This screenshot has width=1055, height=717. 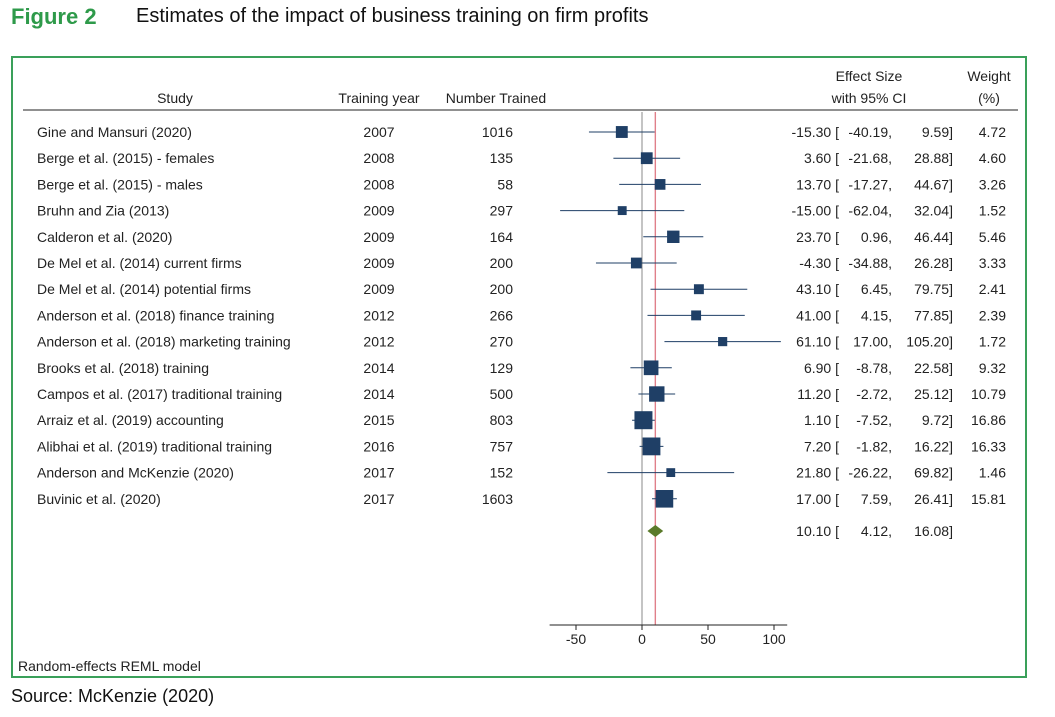 I want to click on study-name: Gine and Mansuri (2020), so click(x=114, y=132).